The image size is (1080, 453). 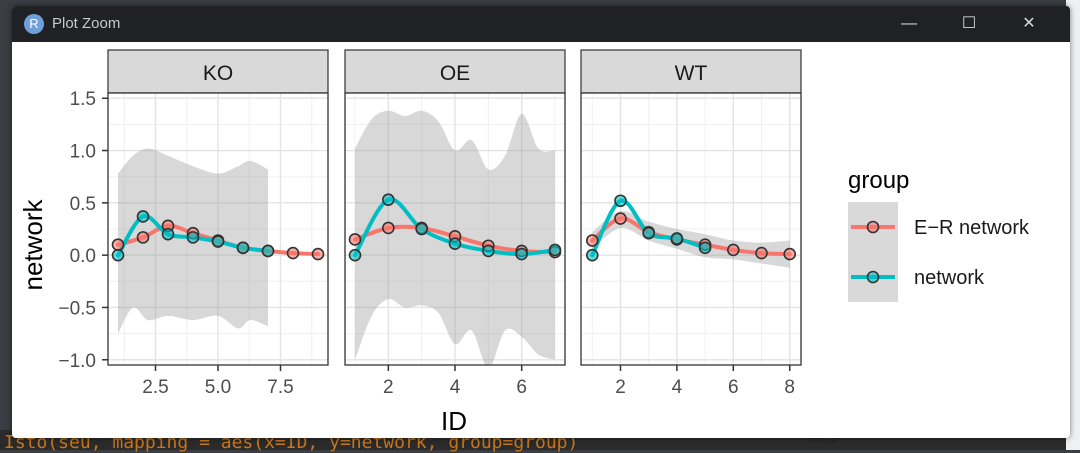 What do you see at coordinates (789, 387) in the screenshot?
I see `x-tick-label: 8` at bounding box center [789, 387].